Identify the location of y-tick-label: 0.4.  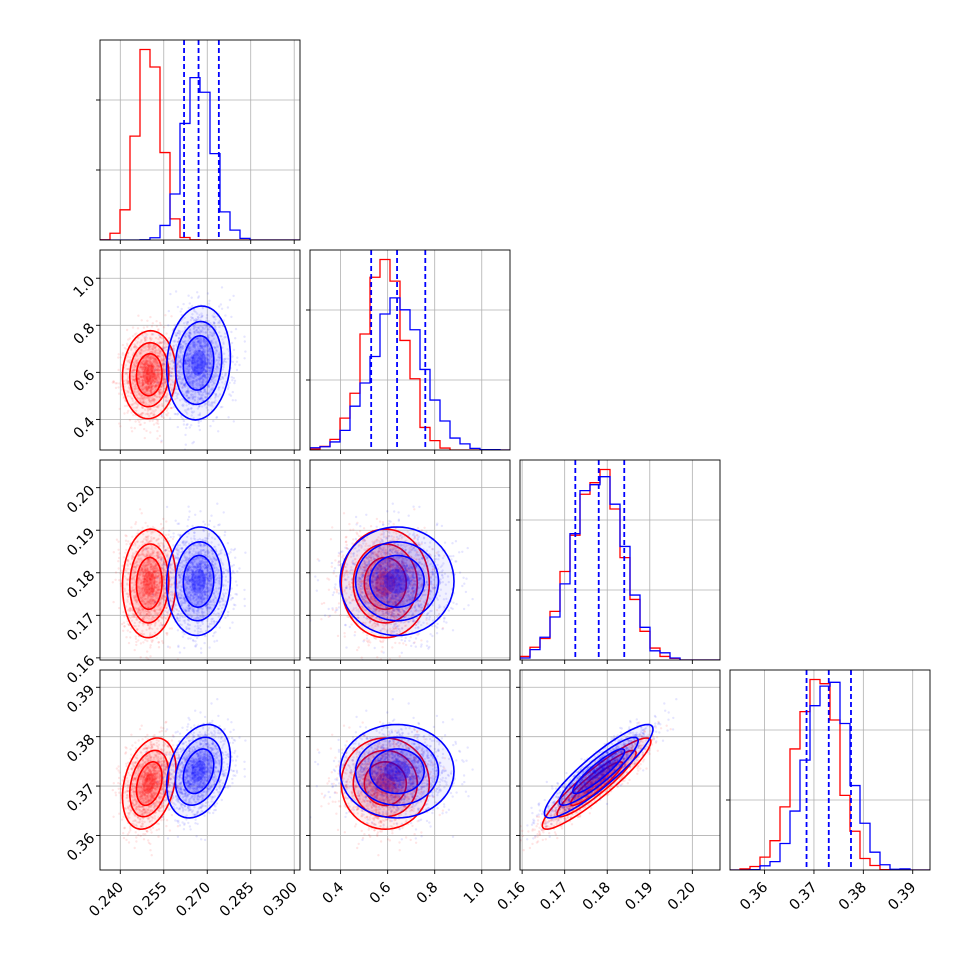
(85, 428).